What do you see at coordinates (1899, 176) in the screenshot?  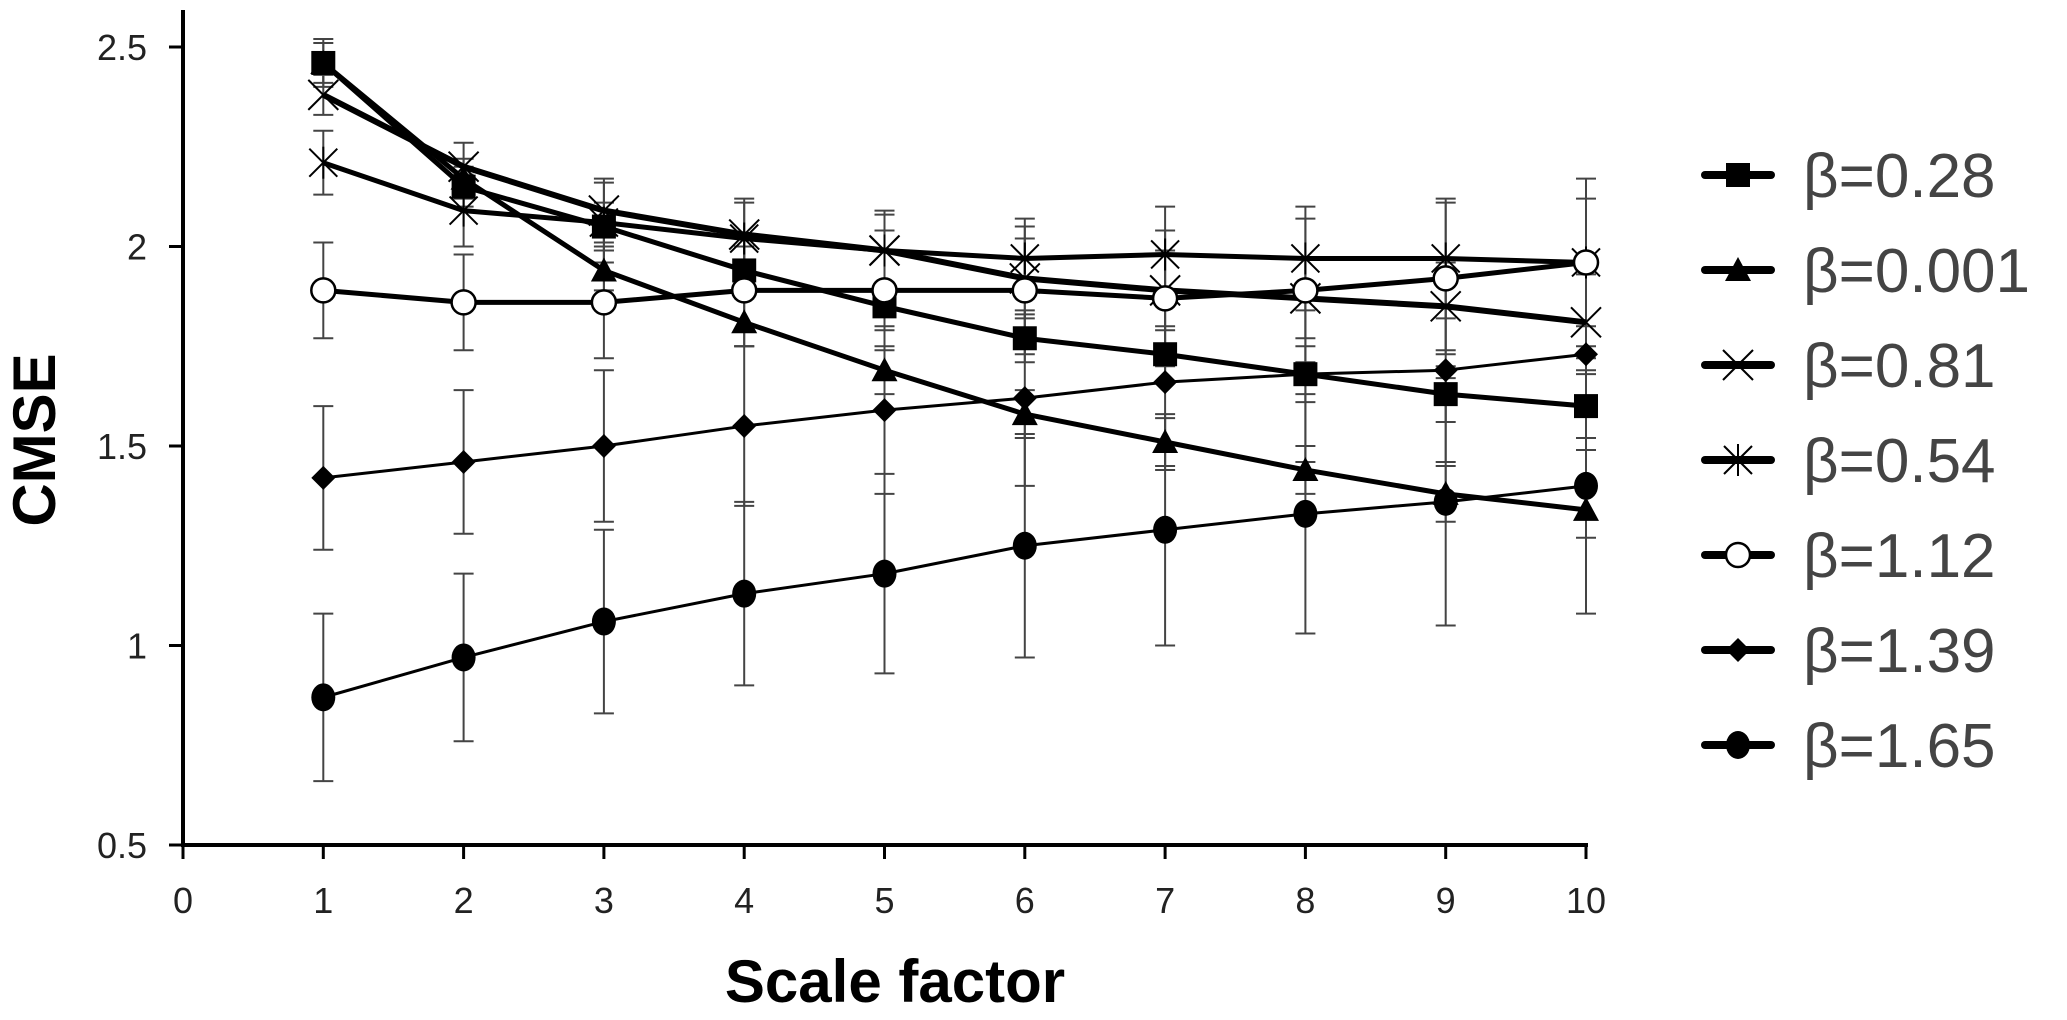 I see `legend-label: β=0.28` at bounding box center [1899, 176].